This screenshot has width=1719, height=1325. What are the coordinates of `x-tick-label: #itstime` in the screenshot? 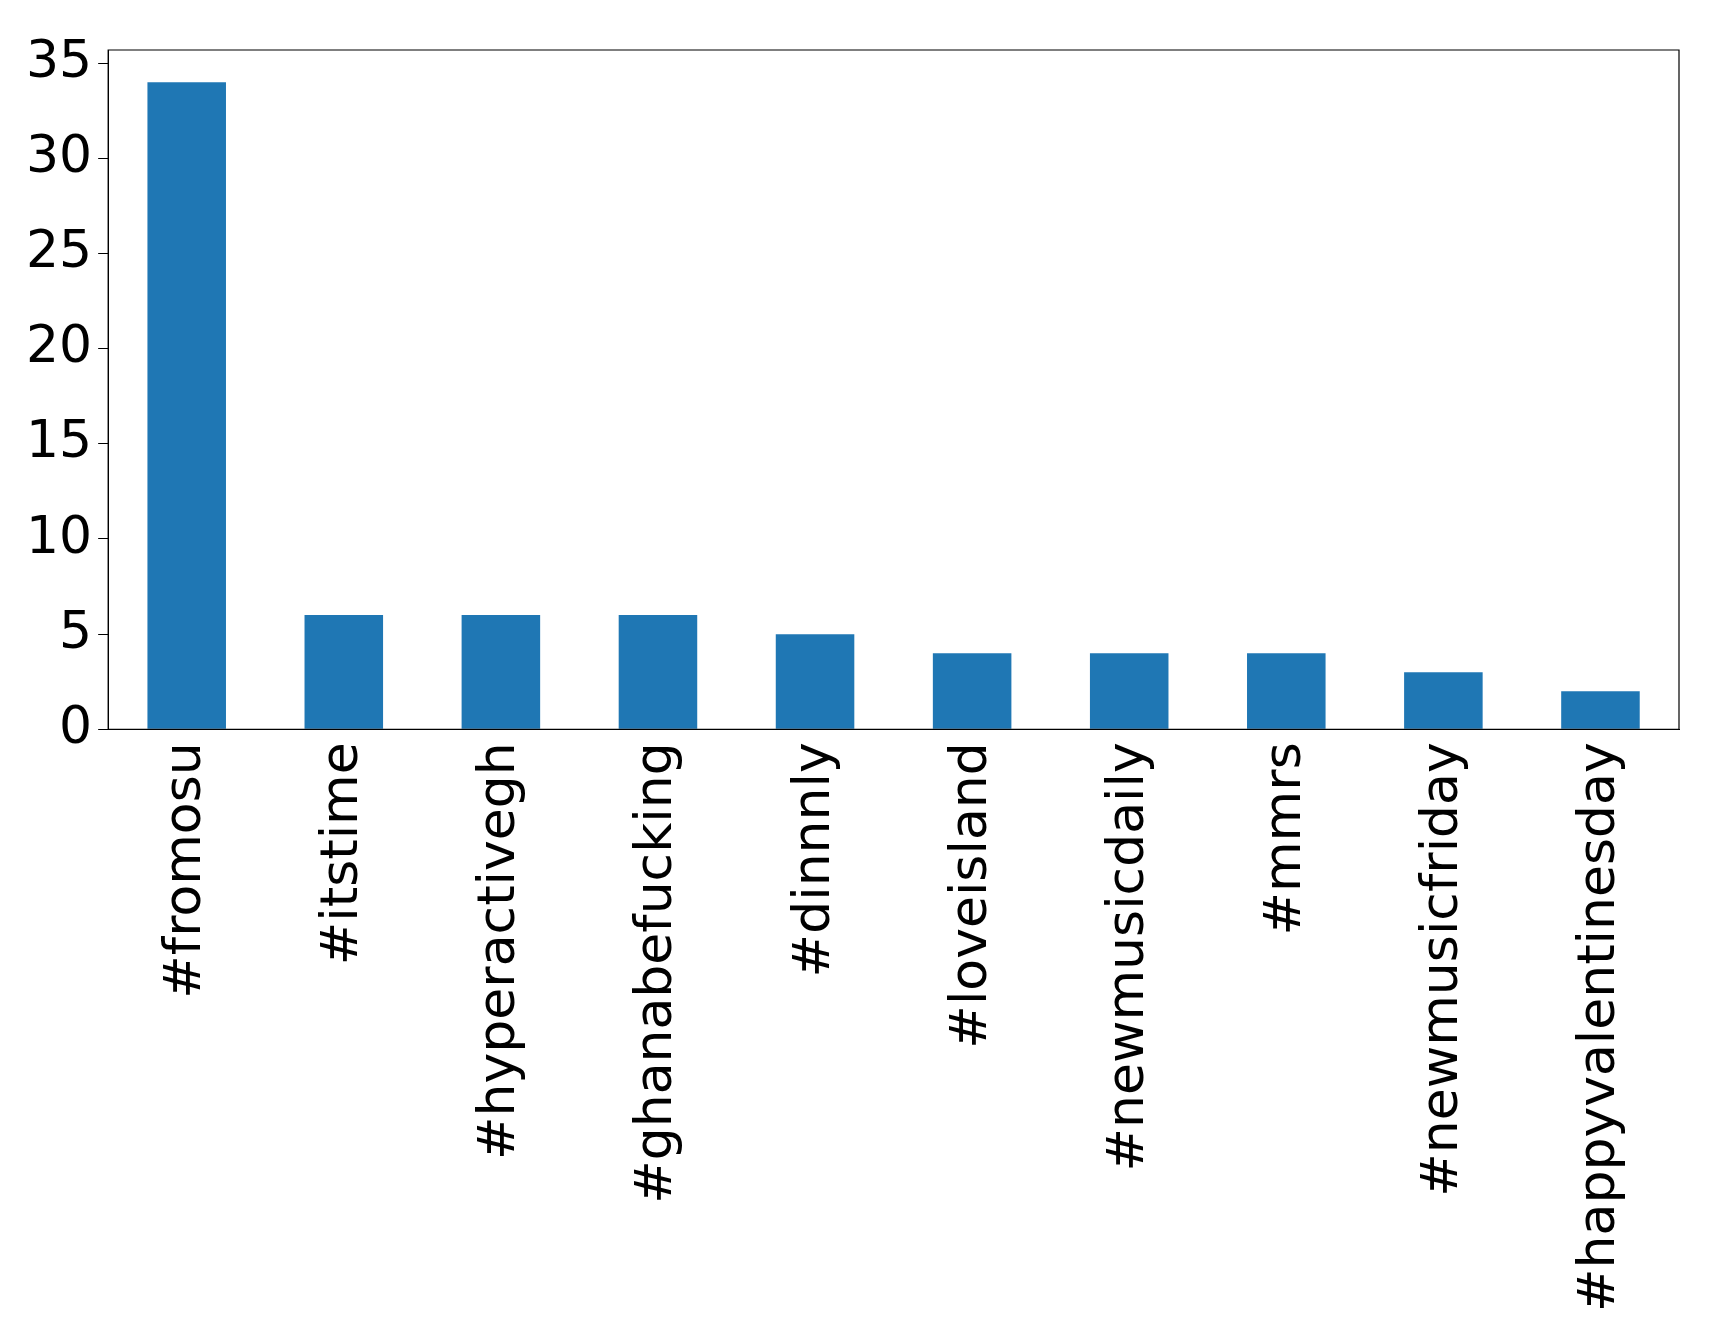 It's located at (339, 854).